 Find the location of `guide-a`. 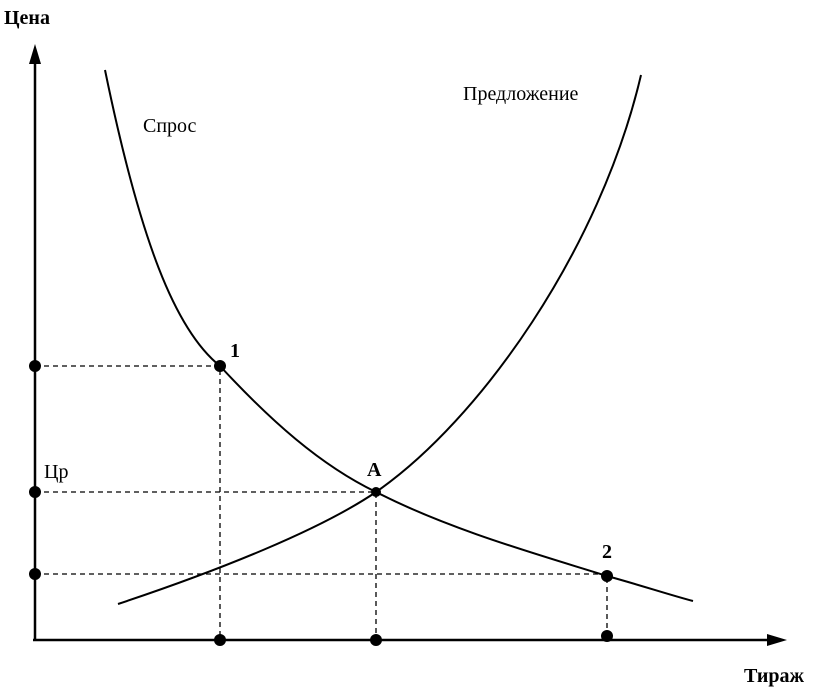

guide-a is located at coordinates (206, 565).